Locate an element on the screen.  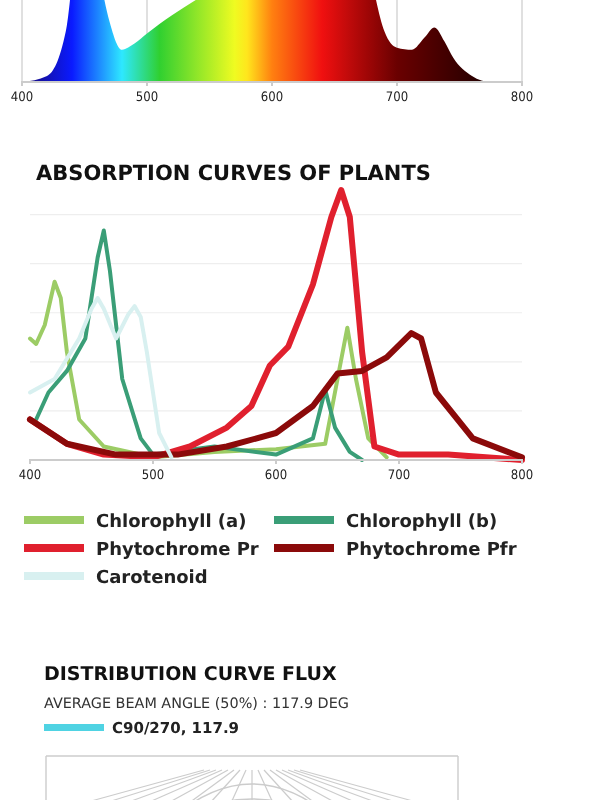
legend-label: Phytochrome Pr is located at coordinates (178, 551).